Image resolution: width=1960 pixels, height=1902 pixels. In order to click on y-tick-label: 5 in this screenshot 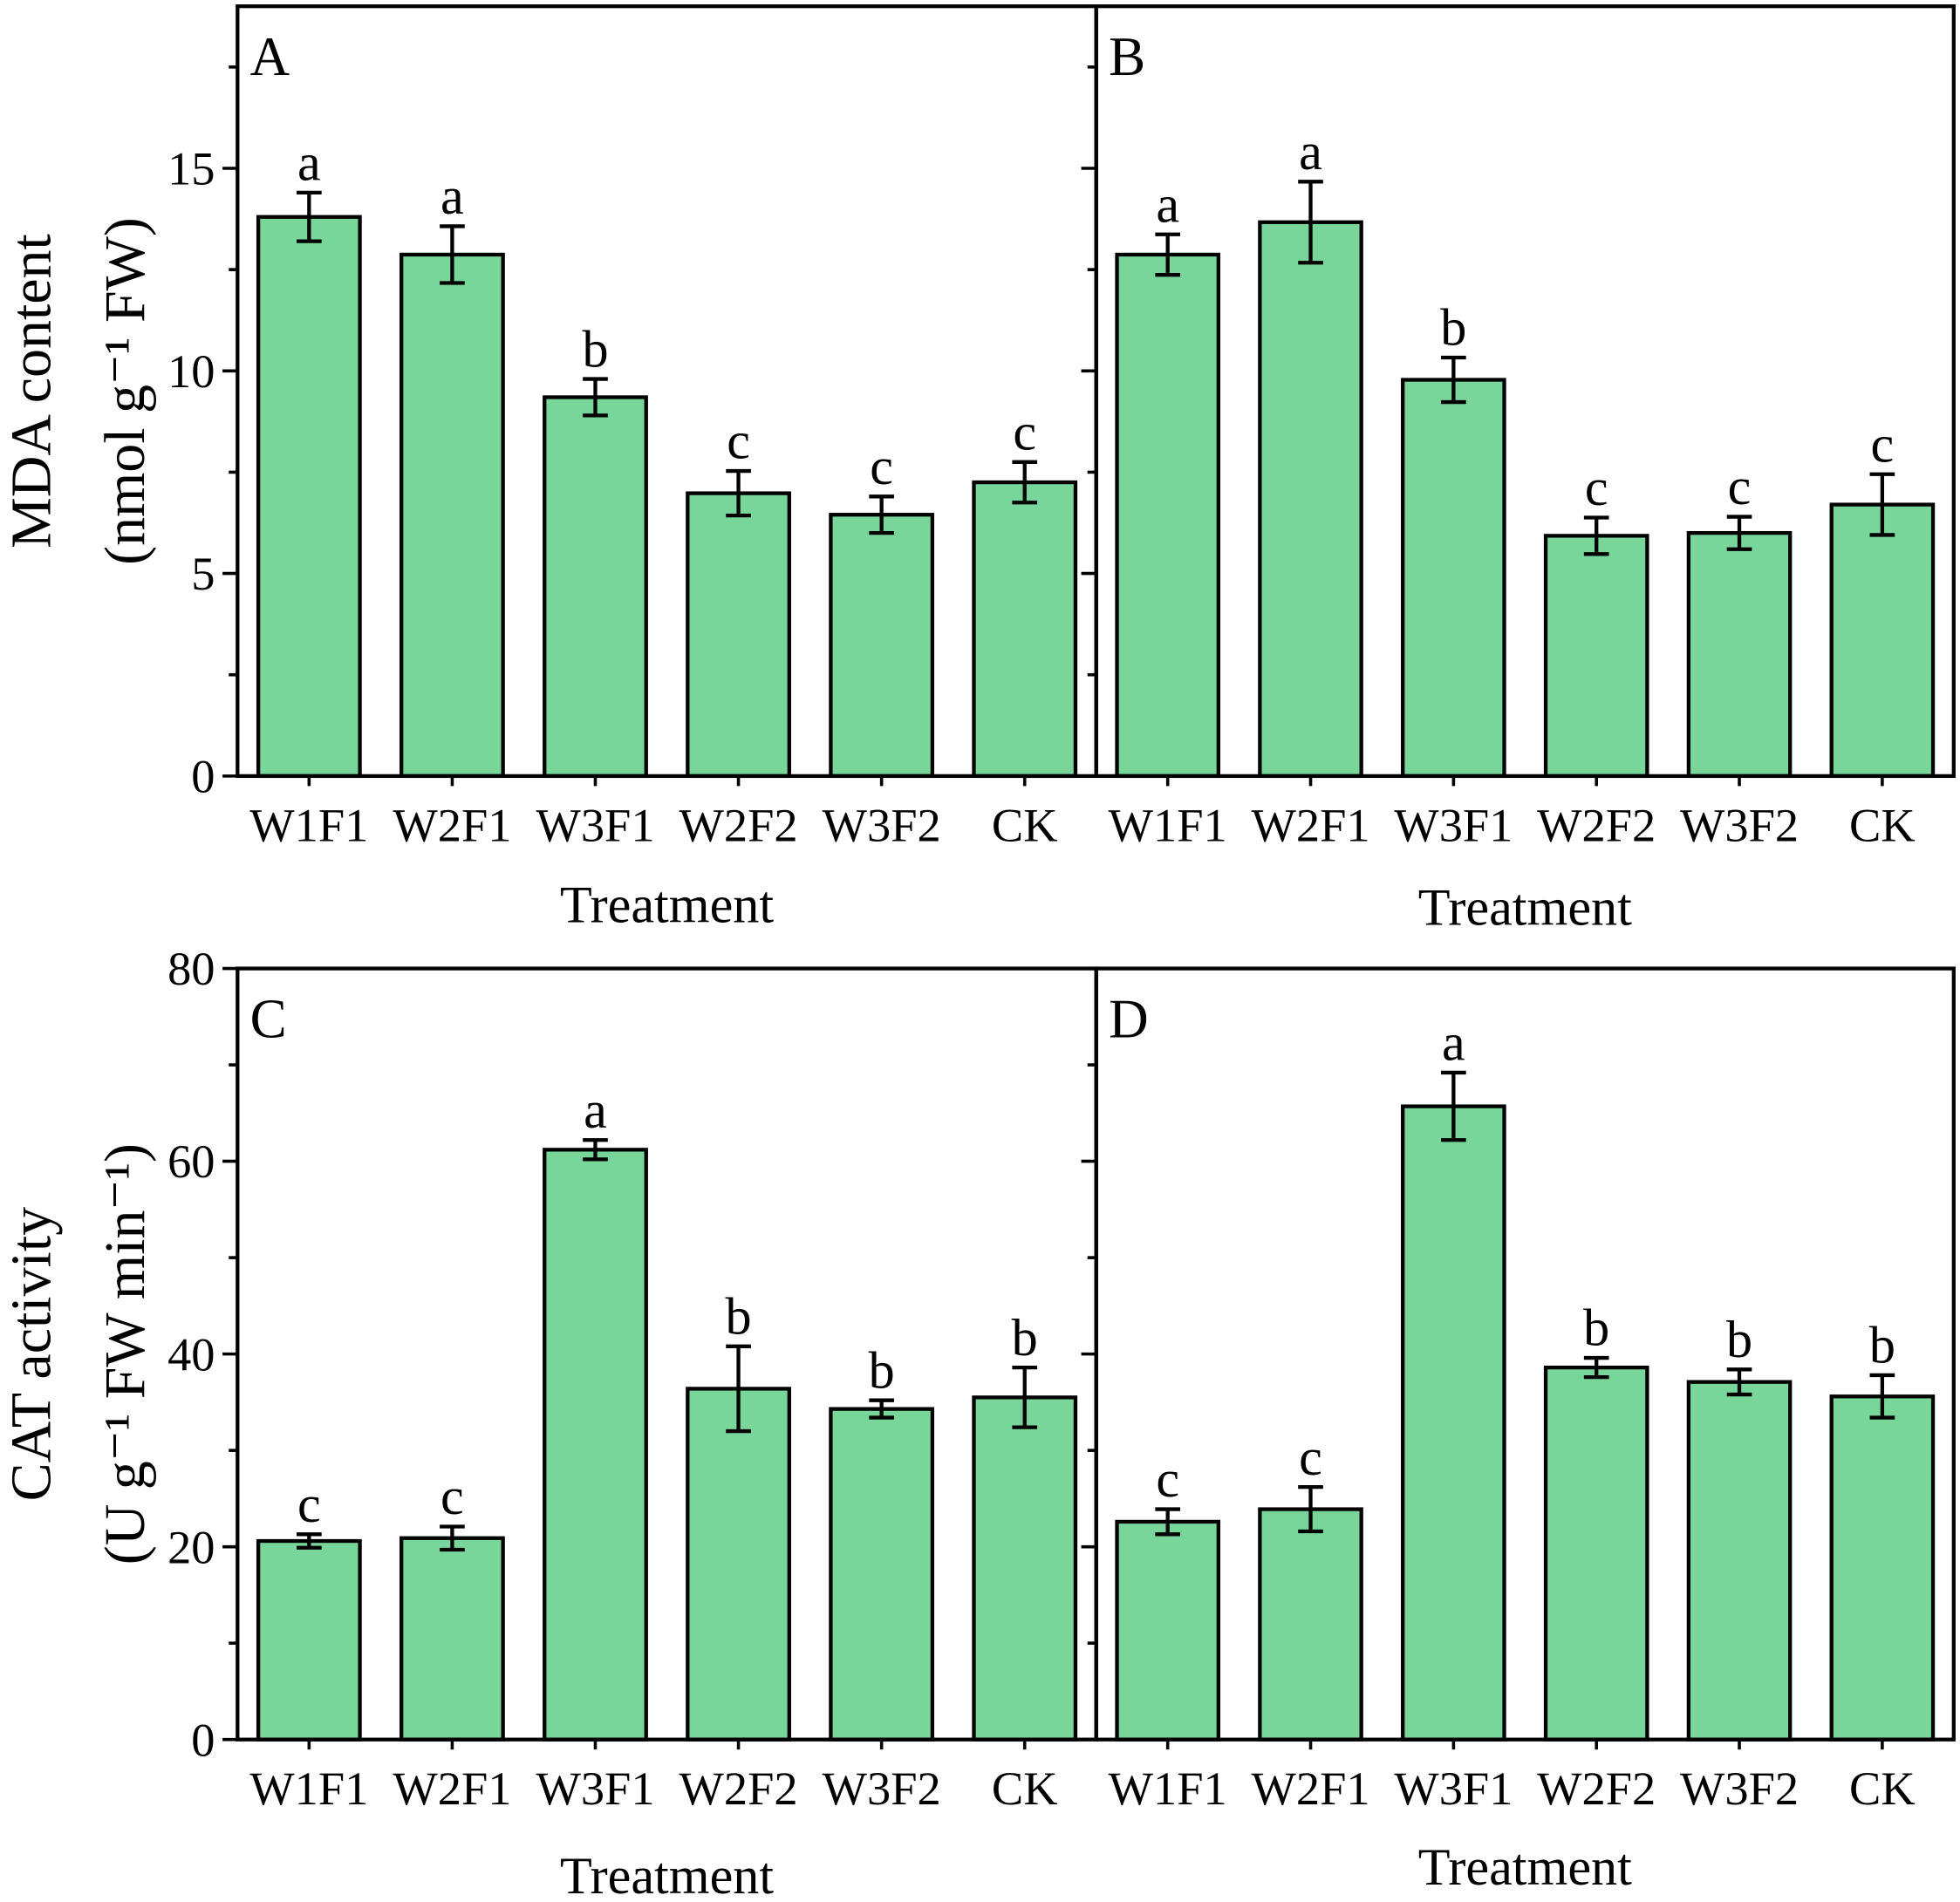, I will do `click(203, 573)`.